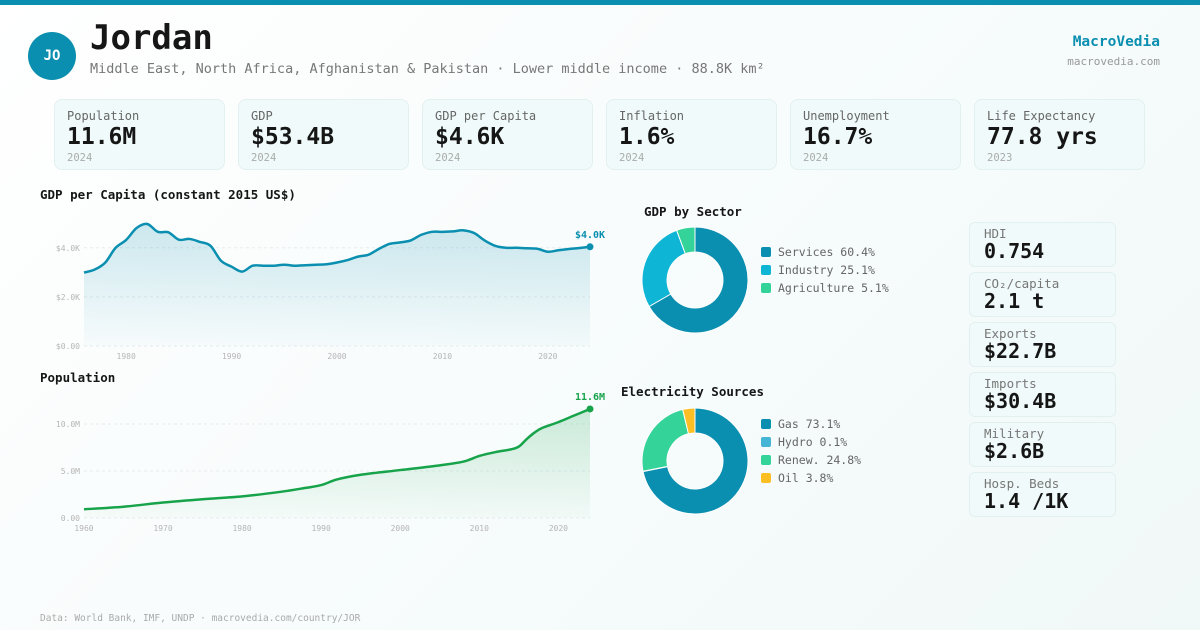  Describe the element at coordinates (838, 137) in the screenshot. I see `kpi-value: 16.7%` at that location.